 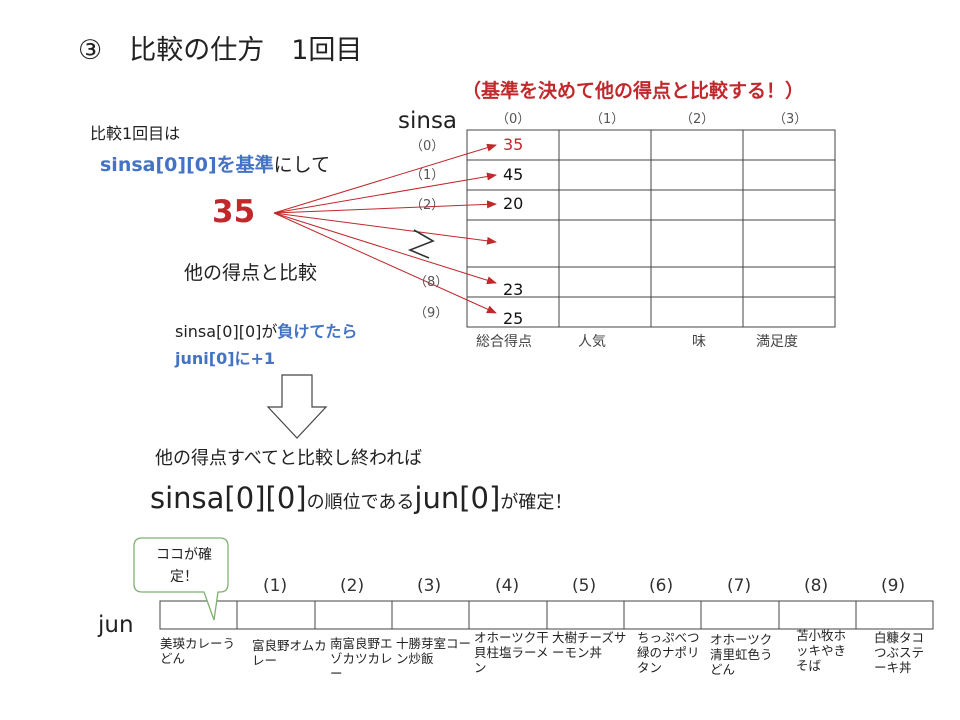 What do you see at coordinates (790, 119) in the screenshot?
I see `col-index: （3）` at bounding box center [790, 119].